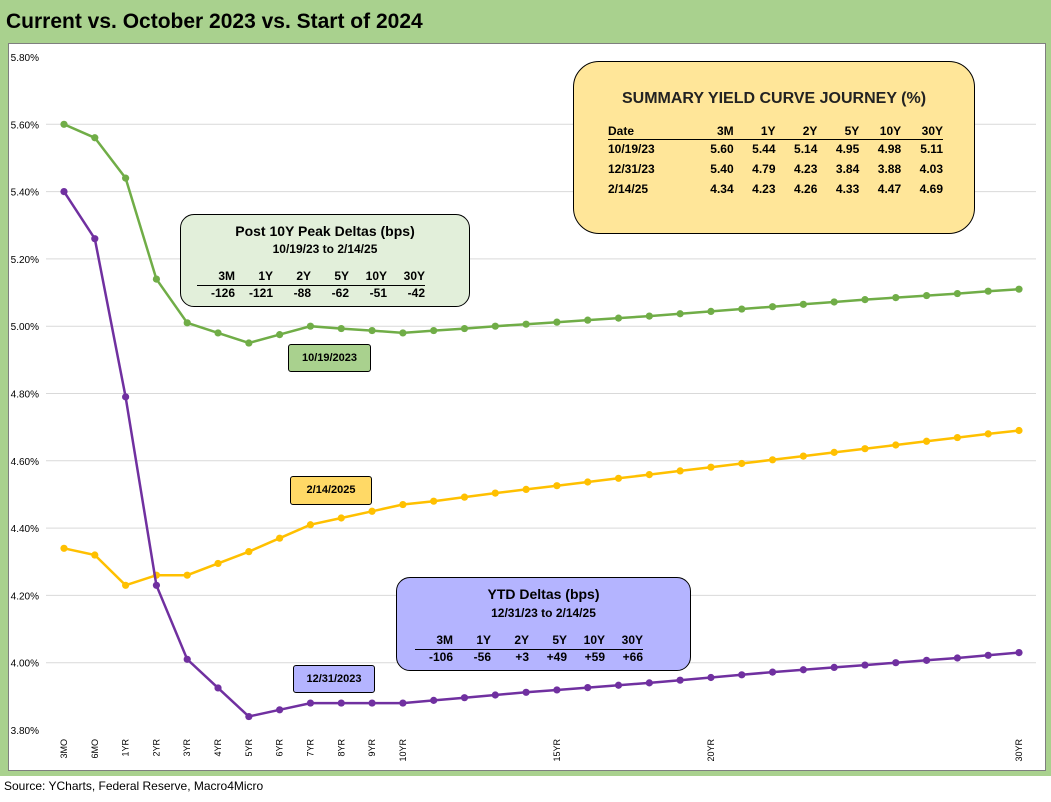  Describe the element at coordinates (725, 131) in the screenshot. I see `summary-header-3m: 3M` at that location.